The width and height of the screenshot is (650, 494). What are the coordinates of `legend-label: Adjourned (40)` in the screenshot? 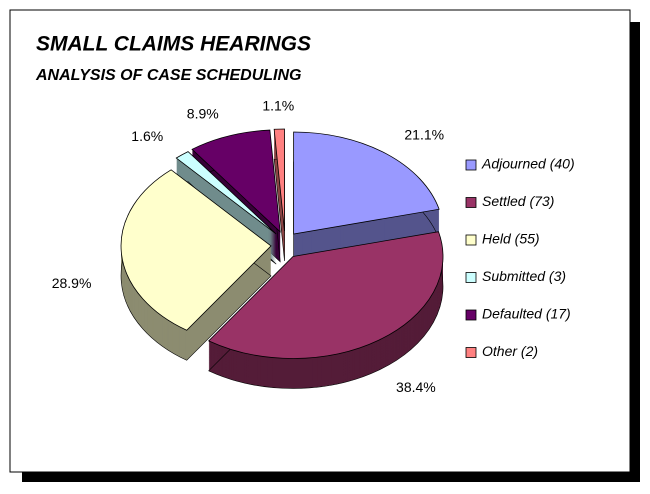 It's located at (528, 164).